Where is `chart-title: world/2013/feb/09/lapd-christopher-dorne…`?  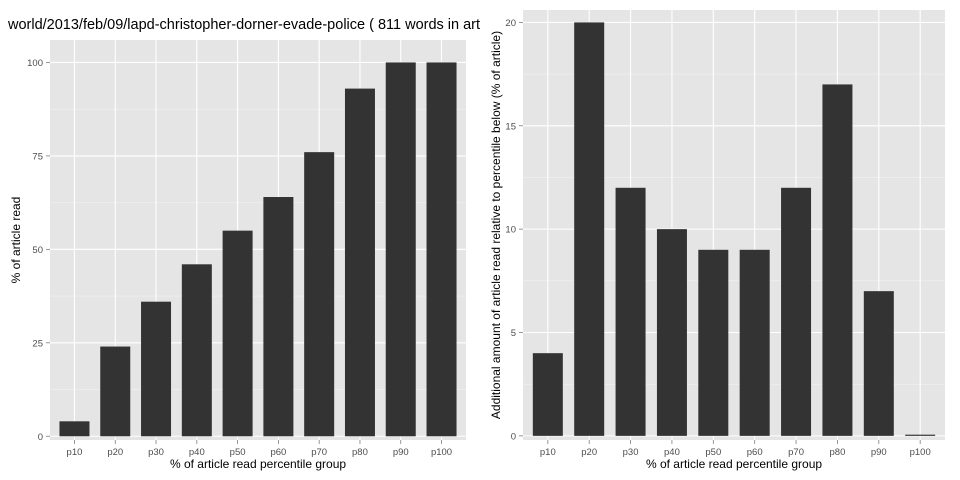 chart-title: world/2013/feb/09/lapd-christopher-dorne… is located at coordinates (243, 25).